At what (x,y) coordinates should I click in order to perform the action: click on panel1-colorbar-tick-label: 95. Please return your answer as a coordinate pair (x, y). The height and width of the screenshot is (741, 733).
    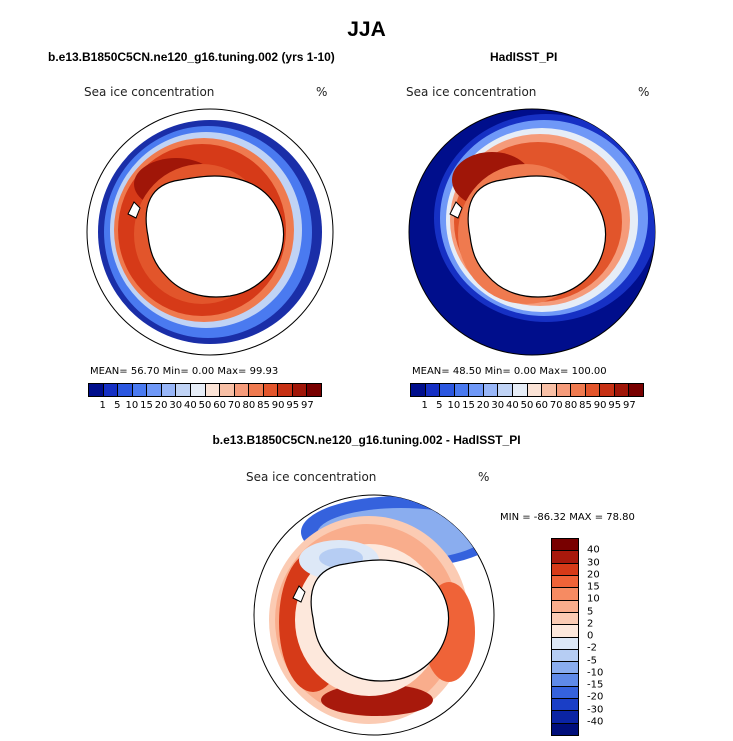
    Looking at the image, I should click on (293, 405).